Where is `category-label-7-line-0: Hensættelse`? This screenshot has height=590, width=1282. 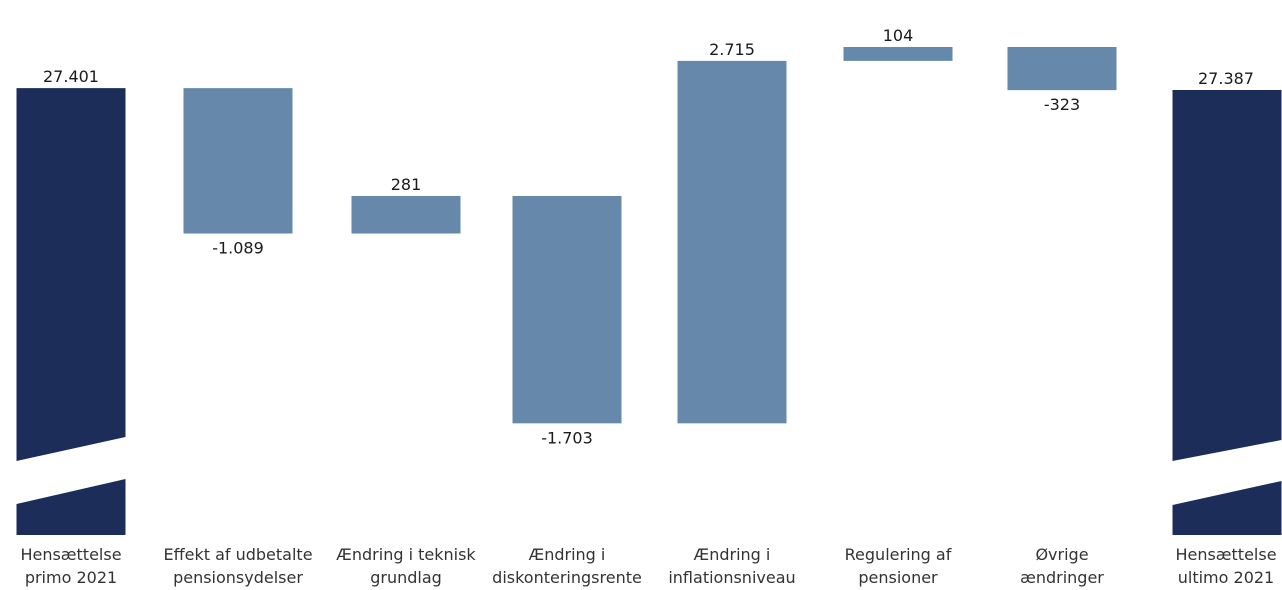
category-label-7-line-0: Hensættelse is located at coordinates (1225, 554).